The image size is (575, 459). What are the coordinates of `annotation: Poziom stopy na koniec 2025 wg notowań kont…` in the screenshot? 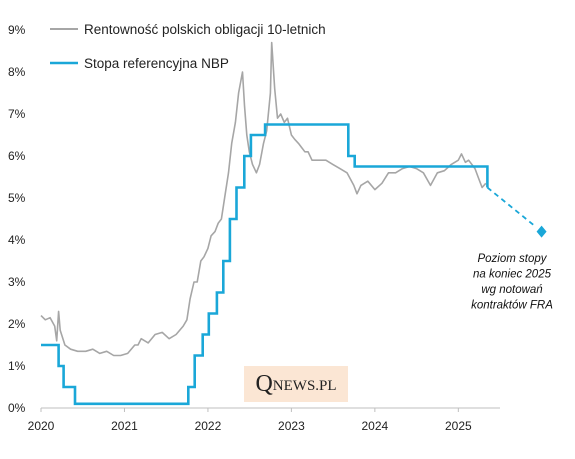 It's located at (512, 268).